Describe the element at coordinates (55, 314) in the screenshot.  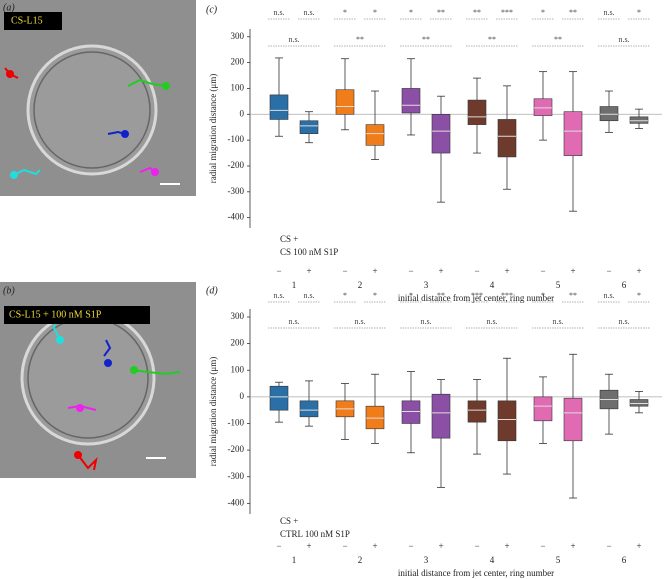
I see `image-caption: CS-L15 + 100 nM S1P` at that location.